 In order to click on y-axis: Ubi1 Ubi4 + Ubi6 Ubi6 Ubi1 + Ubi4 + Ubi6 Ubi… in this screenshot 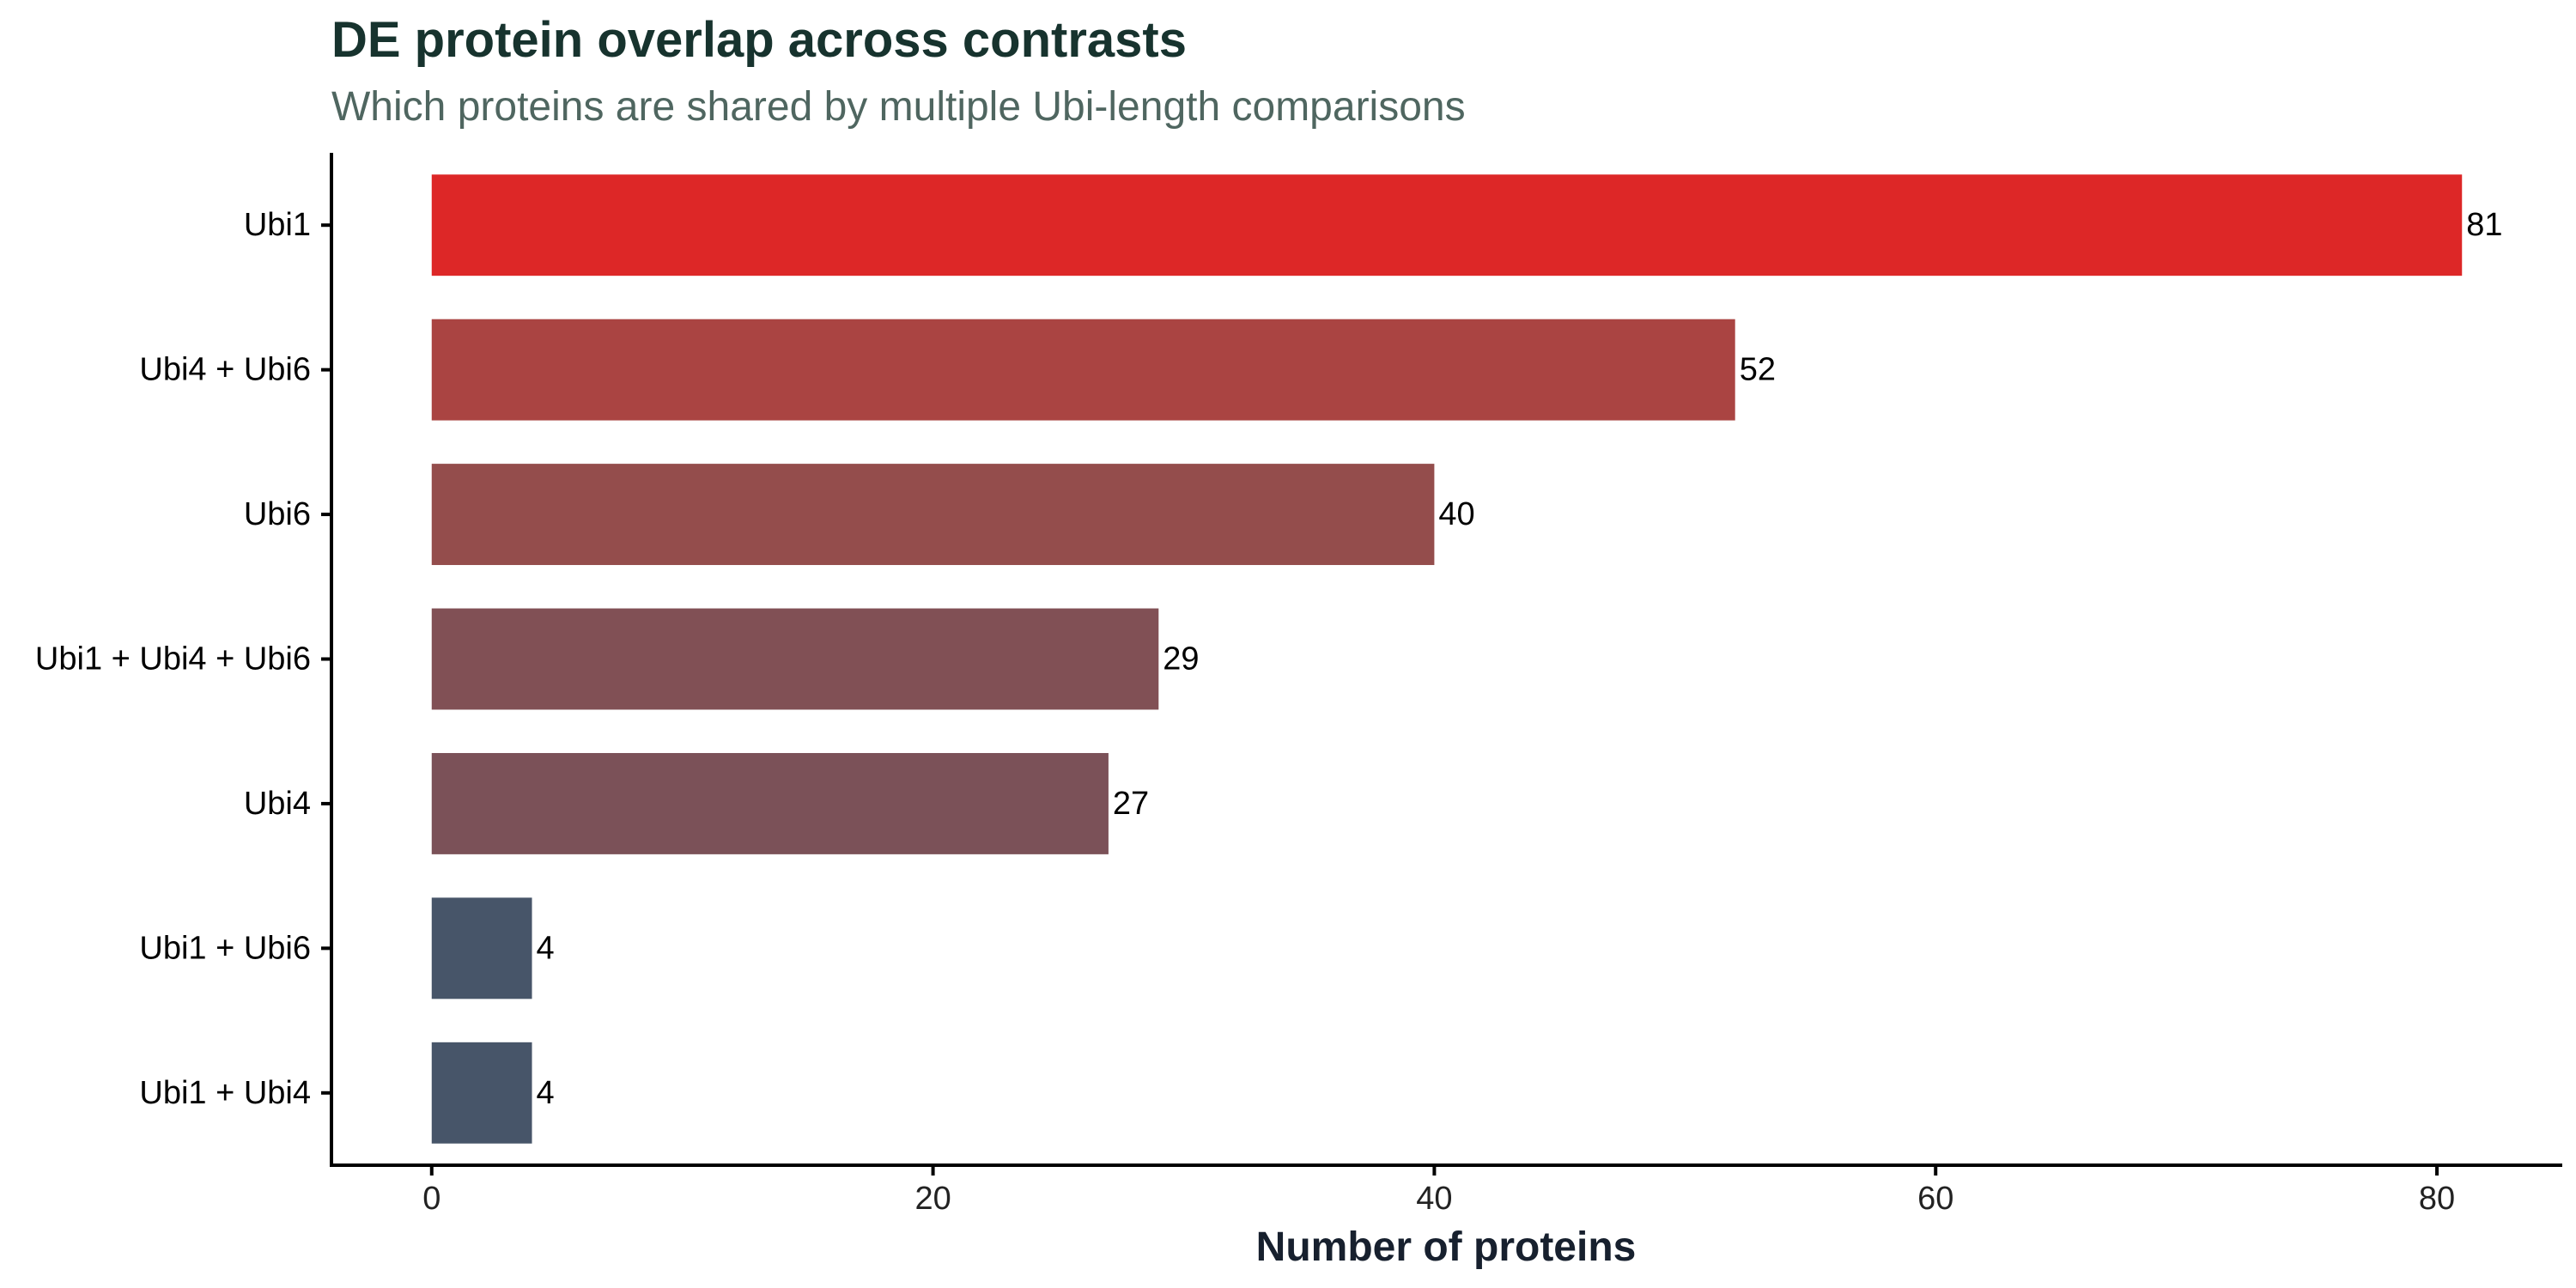, I will do `click(184, 660)`.